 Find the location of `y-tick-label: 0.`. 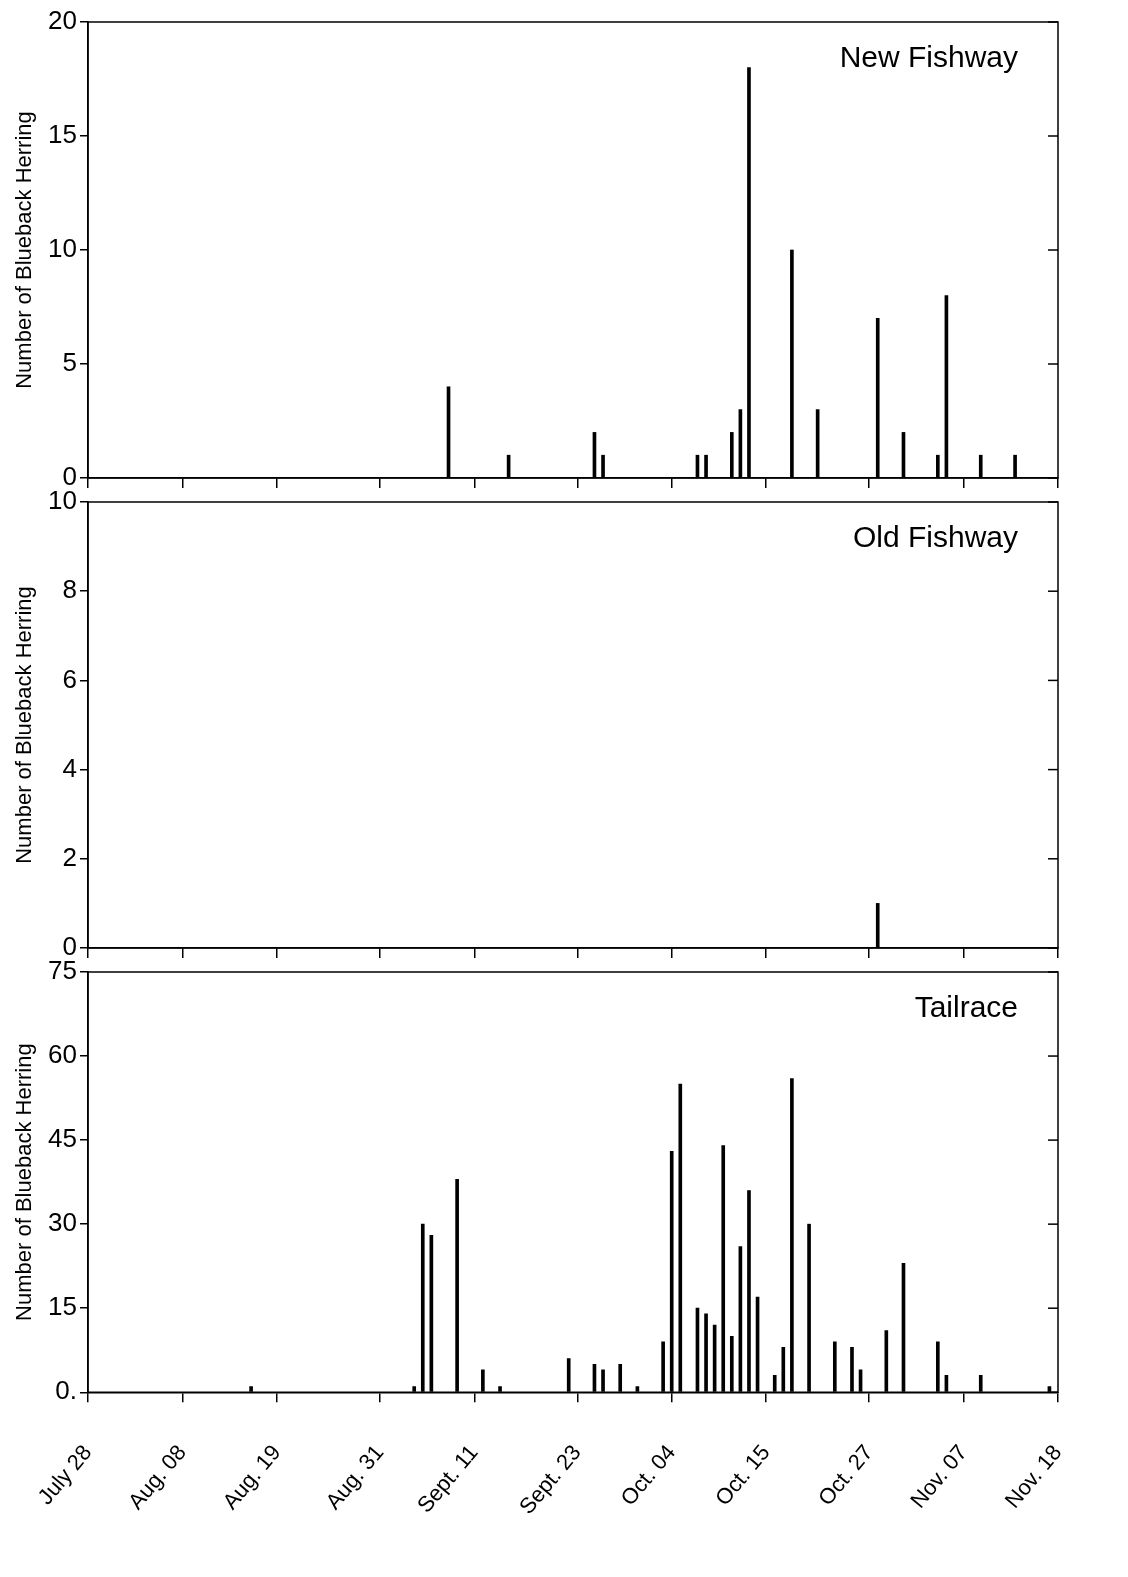

y-tick-label: 0. is located at coordinates (66, 1390).